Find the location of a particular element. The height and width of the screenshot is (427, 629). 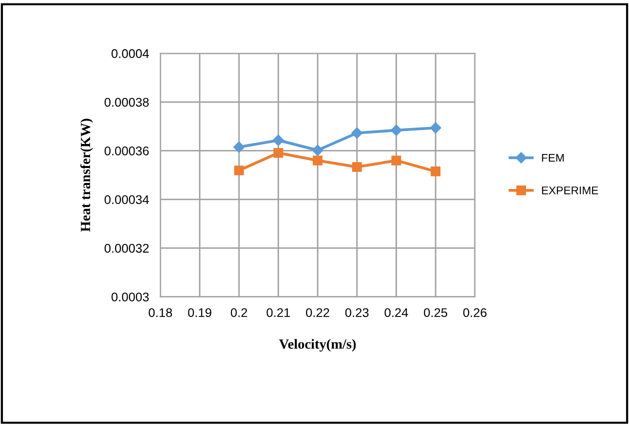

x-tick-label: 0.2 is located at coordinates (239, 313).